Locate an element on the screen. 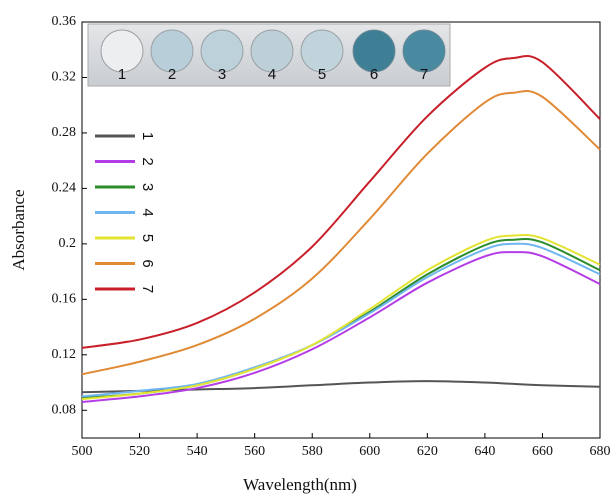  legend-label: 1 is located at coordinates (147, 136).